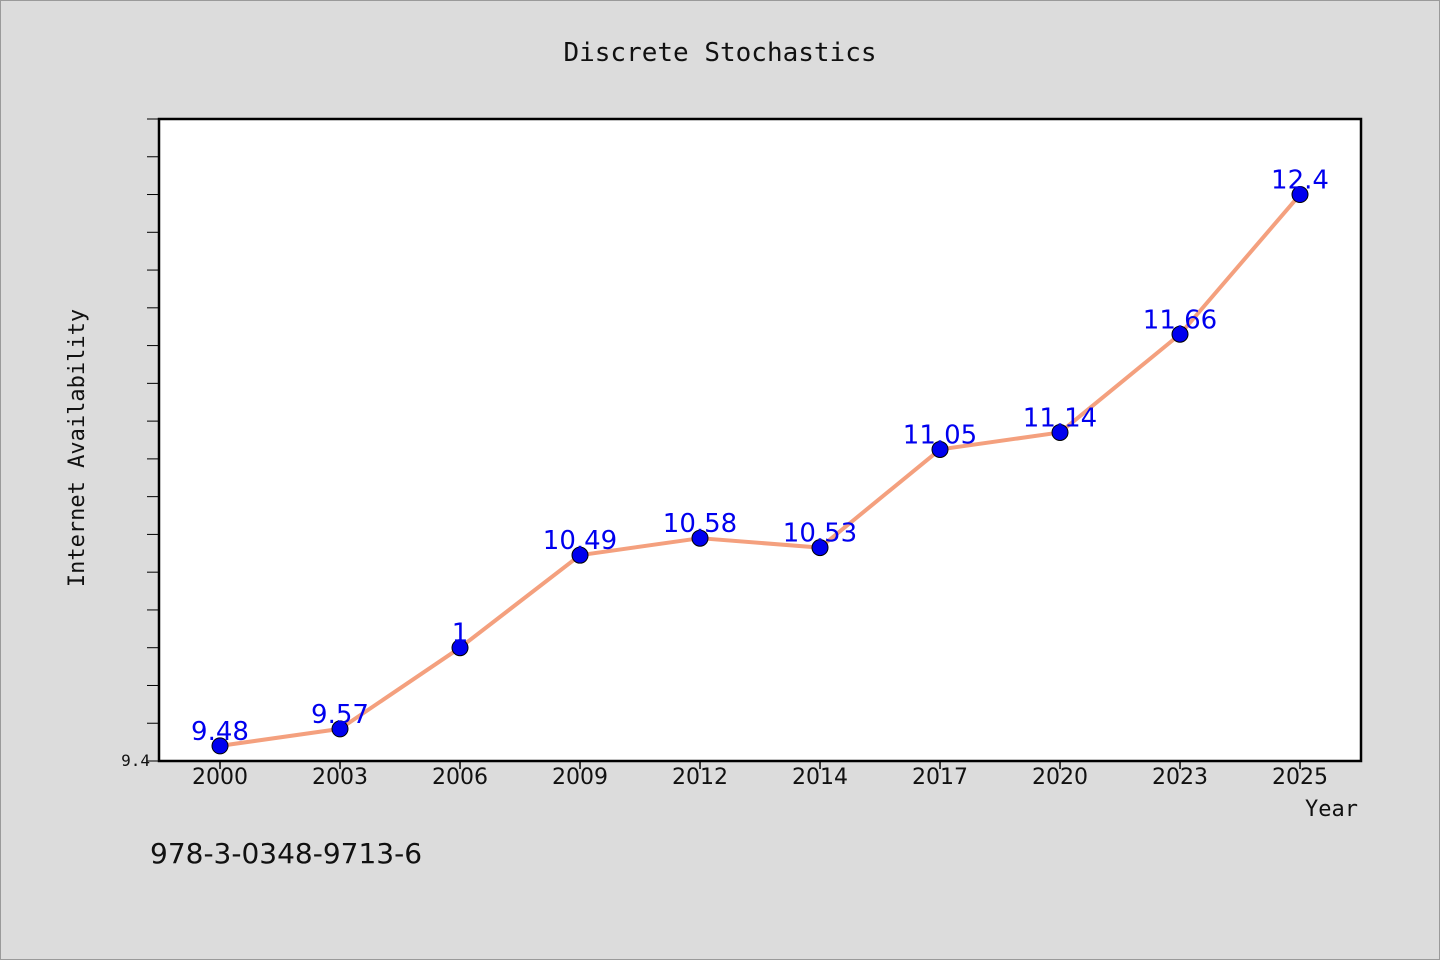  I want to click on isbn-text: 978-3-0348-9713-6, so click(286, 853).